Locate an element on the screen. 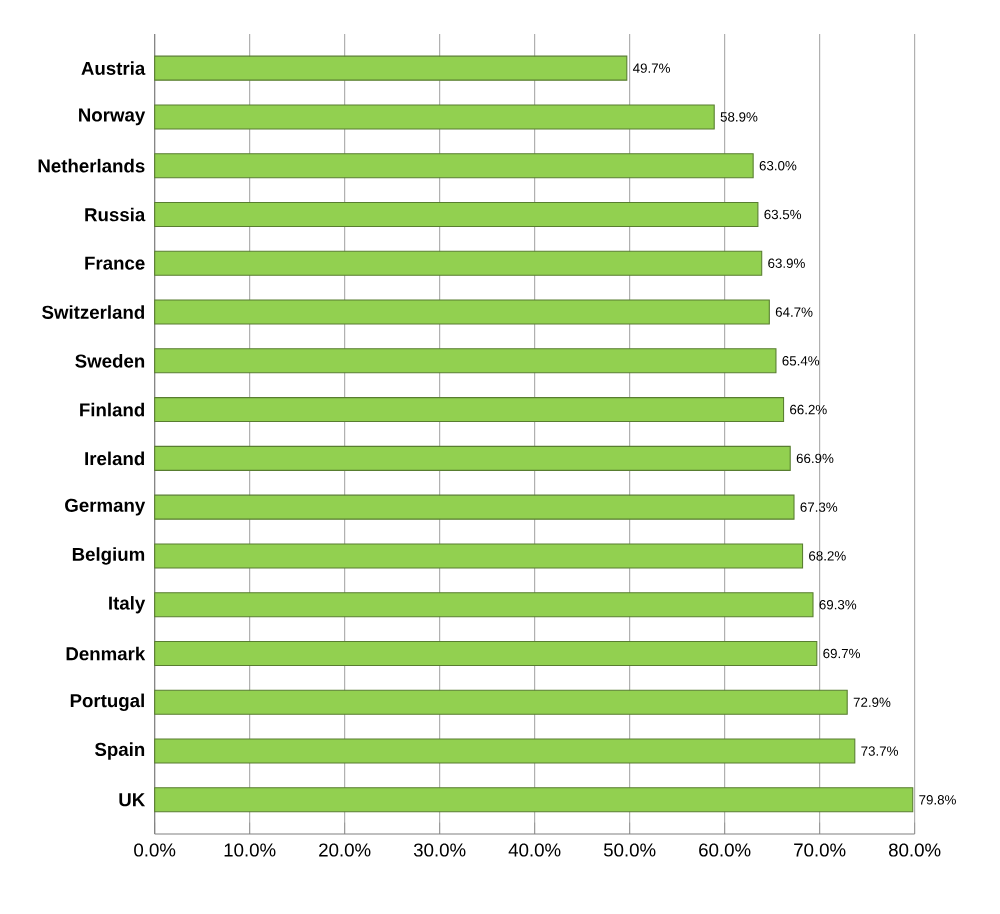 This screenshot has height=914, width=1000. x-tick-label: 50.0% is located at coordinates (629, 850).